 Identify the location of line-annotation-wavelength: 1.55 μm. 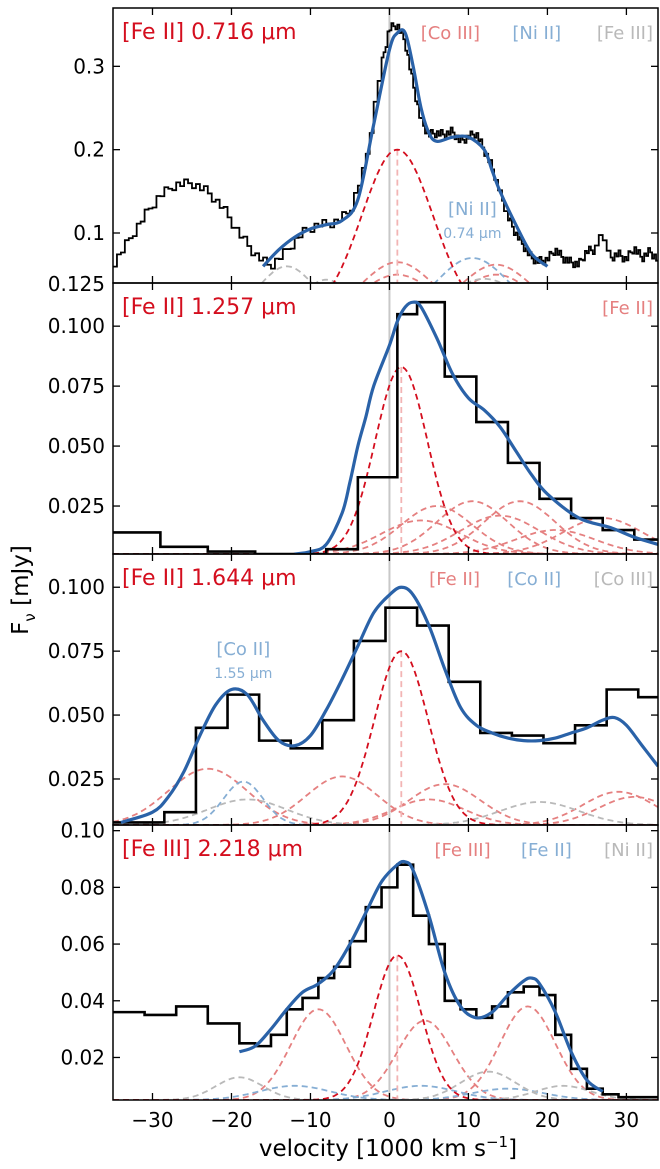
(243, 674).